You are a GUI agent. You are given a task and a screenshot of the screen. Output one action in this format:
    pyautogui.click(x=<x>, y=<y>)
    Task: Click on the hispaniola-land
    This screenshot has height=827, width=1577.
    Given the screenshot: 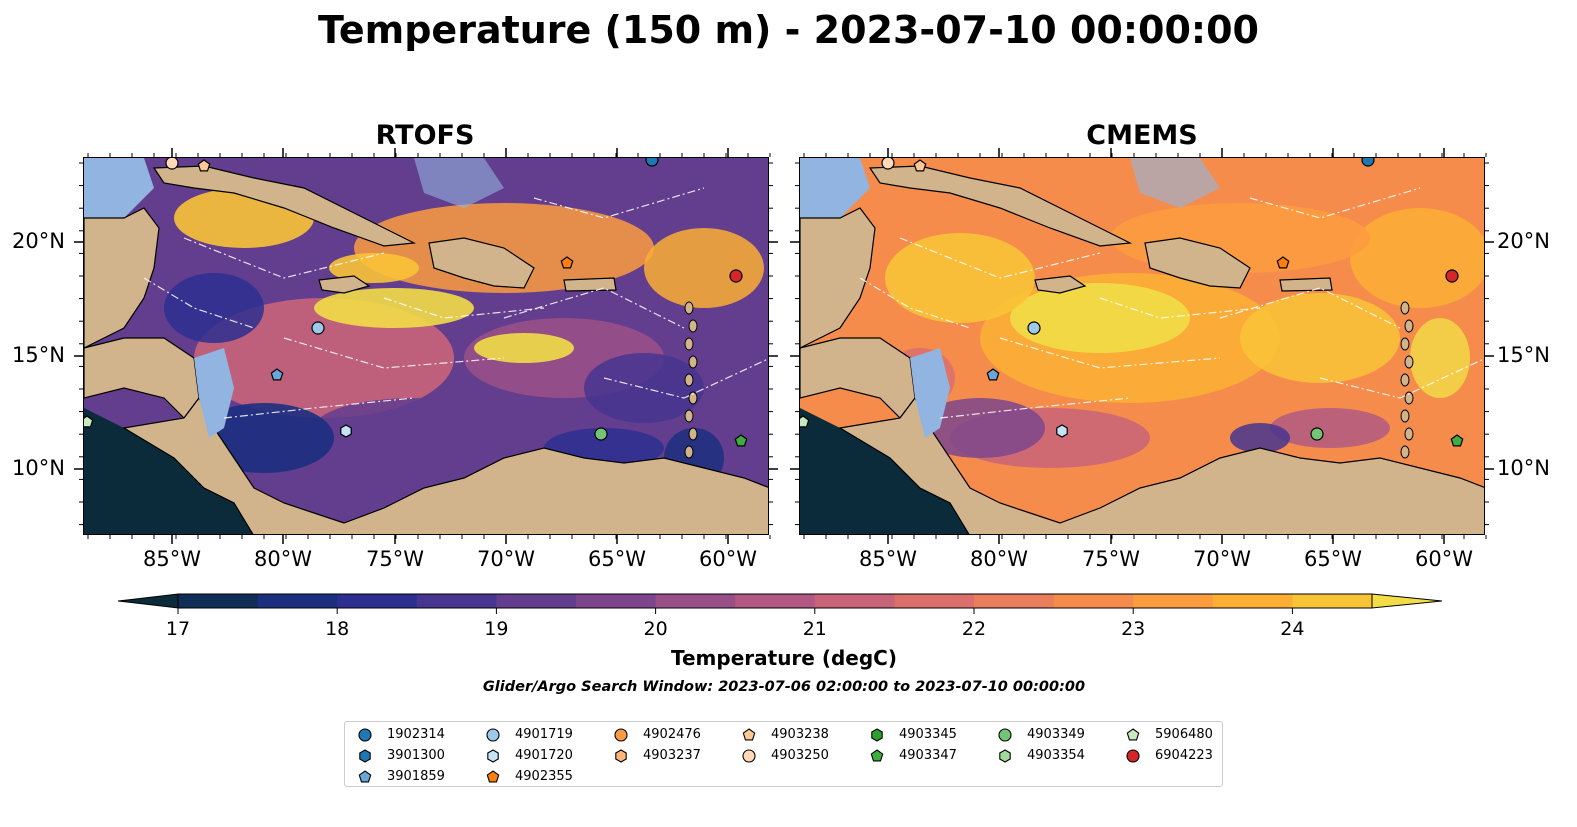 What is the action you would take?
    pyautogui.click(x=1197, y=263)
    